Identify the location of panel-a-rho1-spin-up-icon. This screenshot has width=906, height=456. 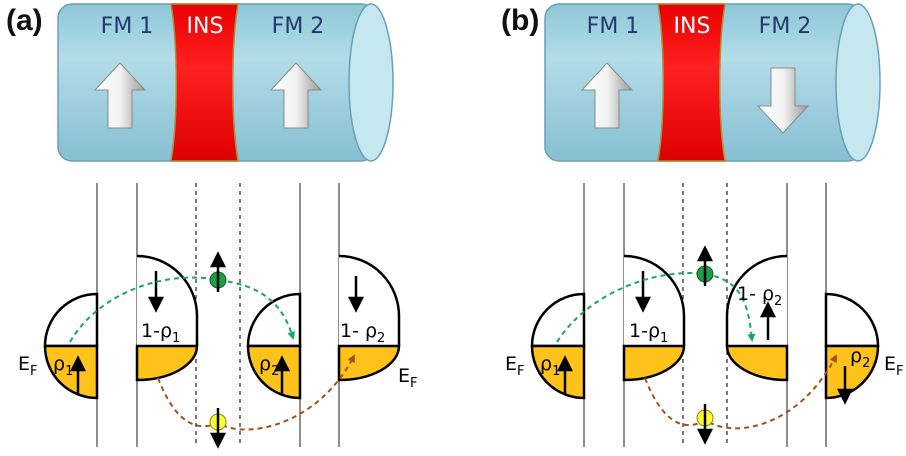
(78, 374).